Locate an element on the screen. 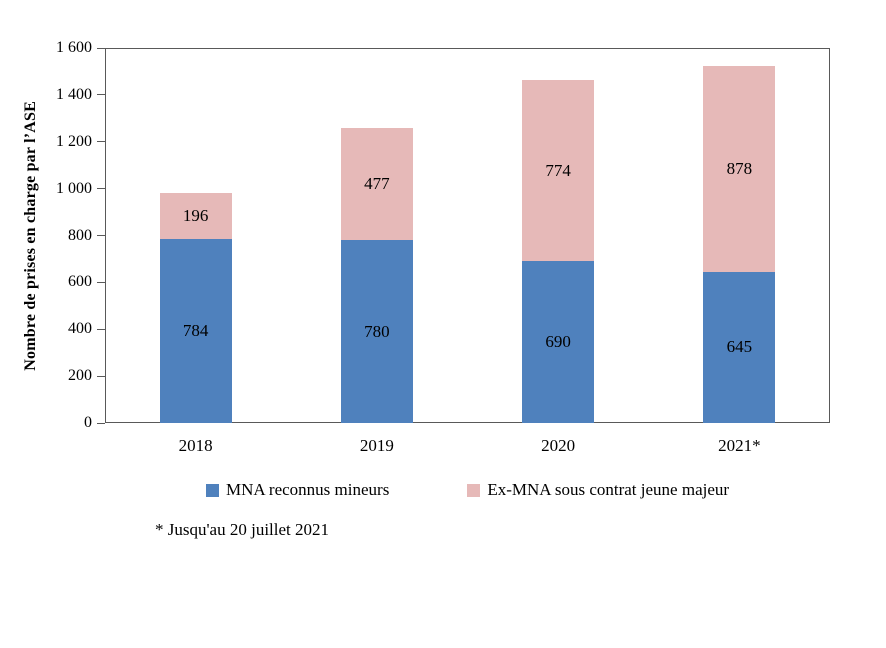  bar-value-label: 196 is located at coordinates (195, 216).